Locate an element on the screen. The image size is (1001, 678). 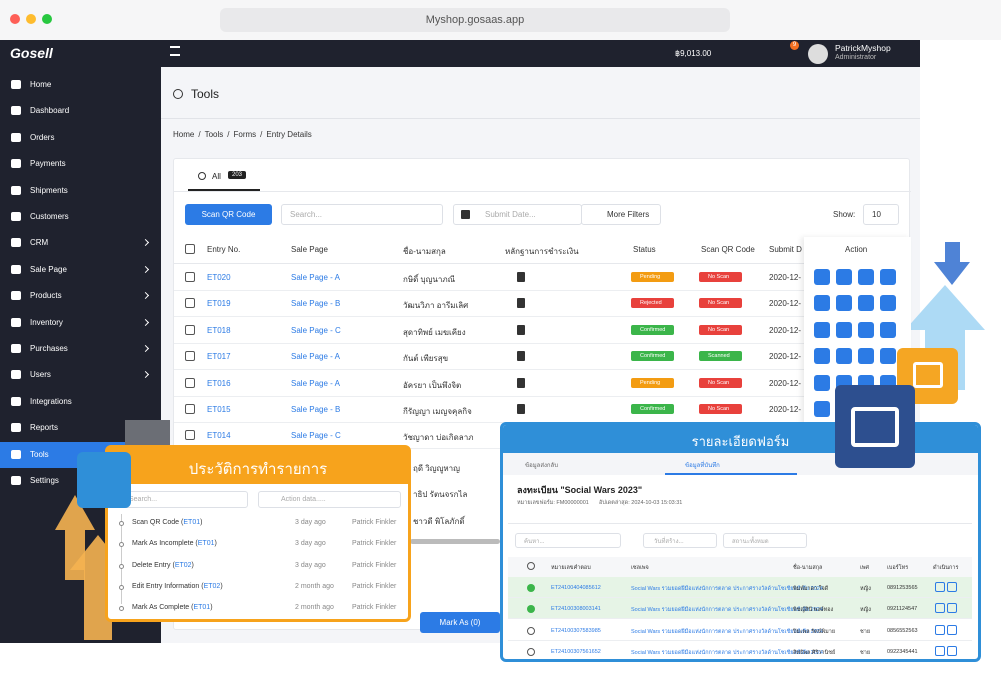
entry-no: ET016 is located at coordinates (219, 383).